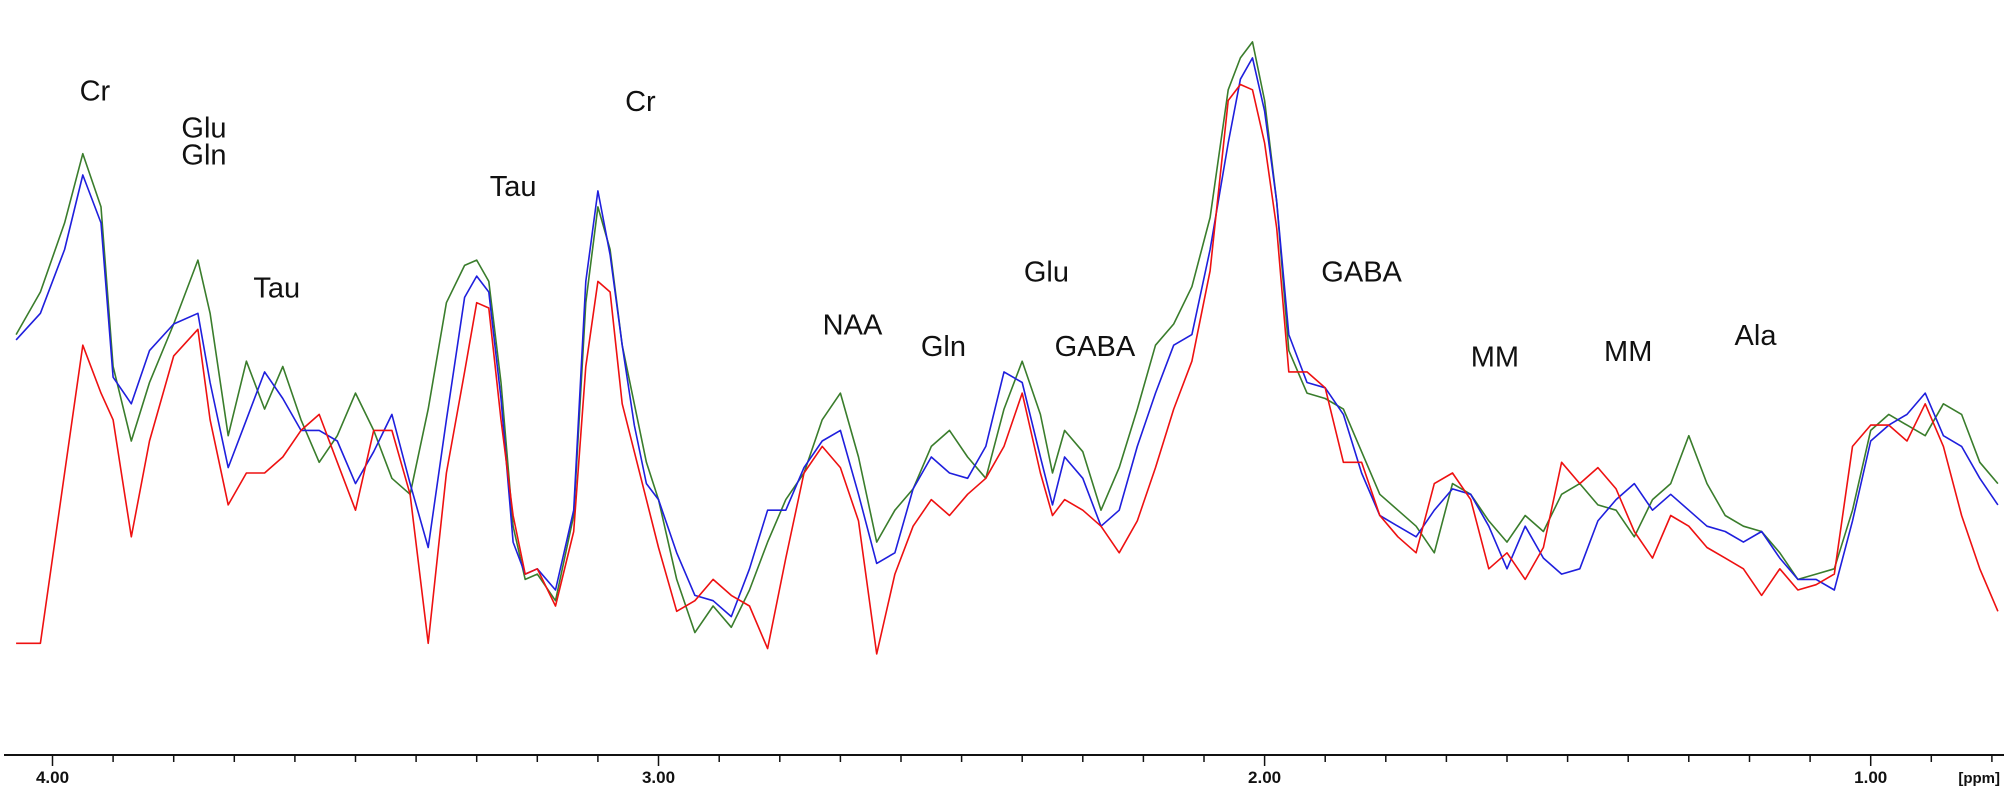 The image size is (2008, 791). Describe the element at coordinates (1628, 352) in the screenshot. I see `peak-label-mm-13: MM` at that location.